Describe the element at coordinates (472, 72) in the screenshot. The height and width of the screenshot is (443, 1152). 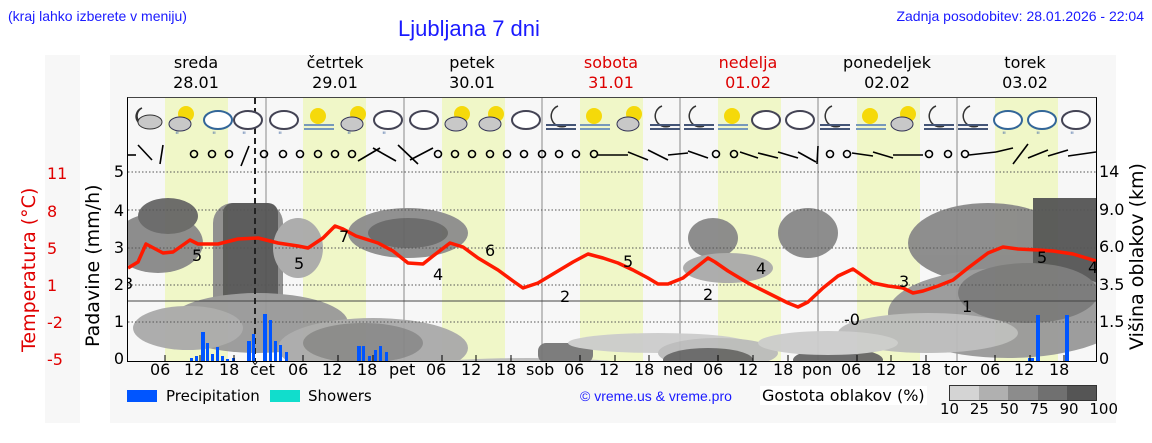
I see `day-header: petek 30.01` at that location.